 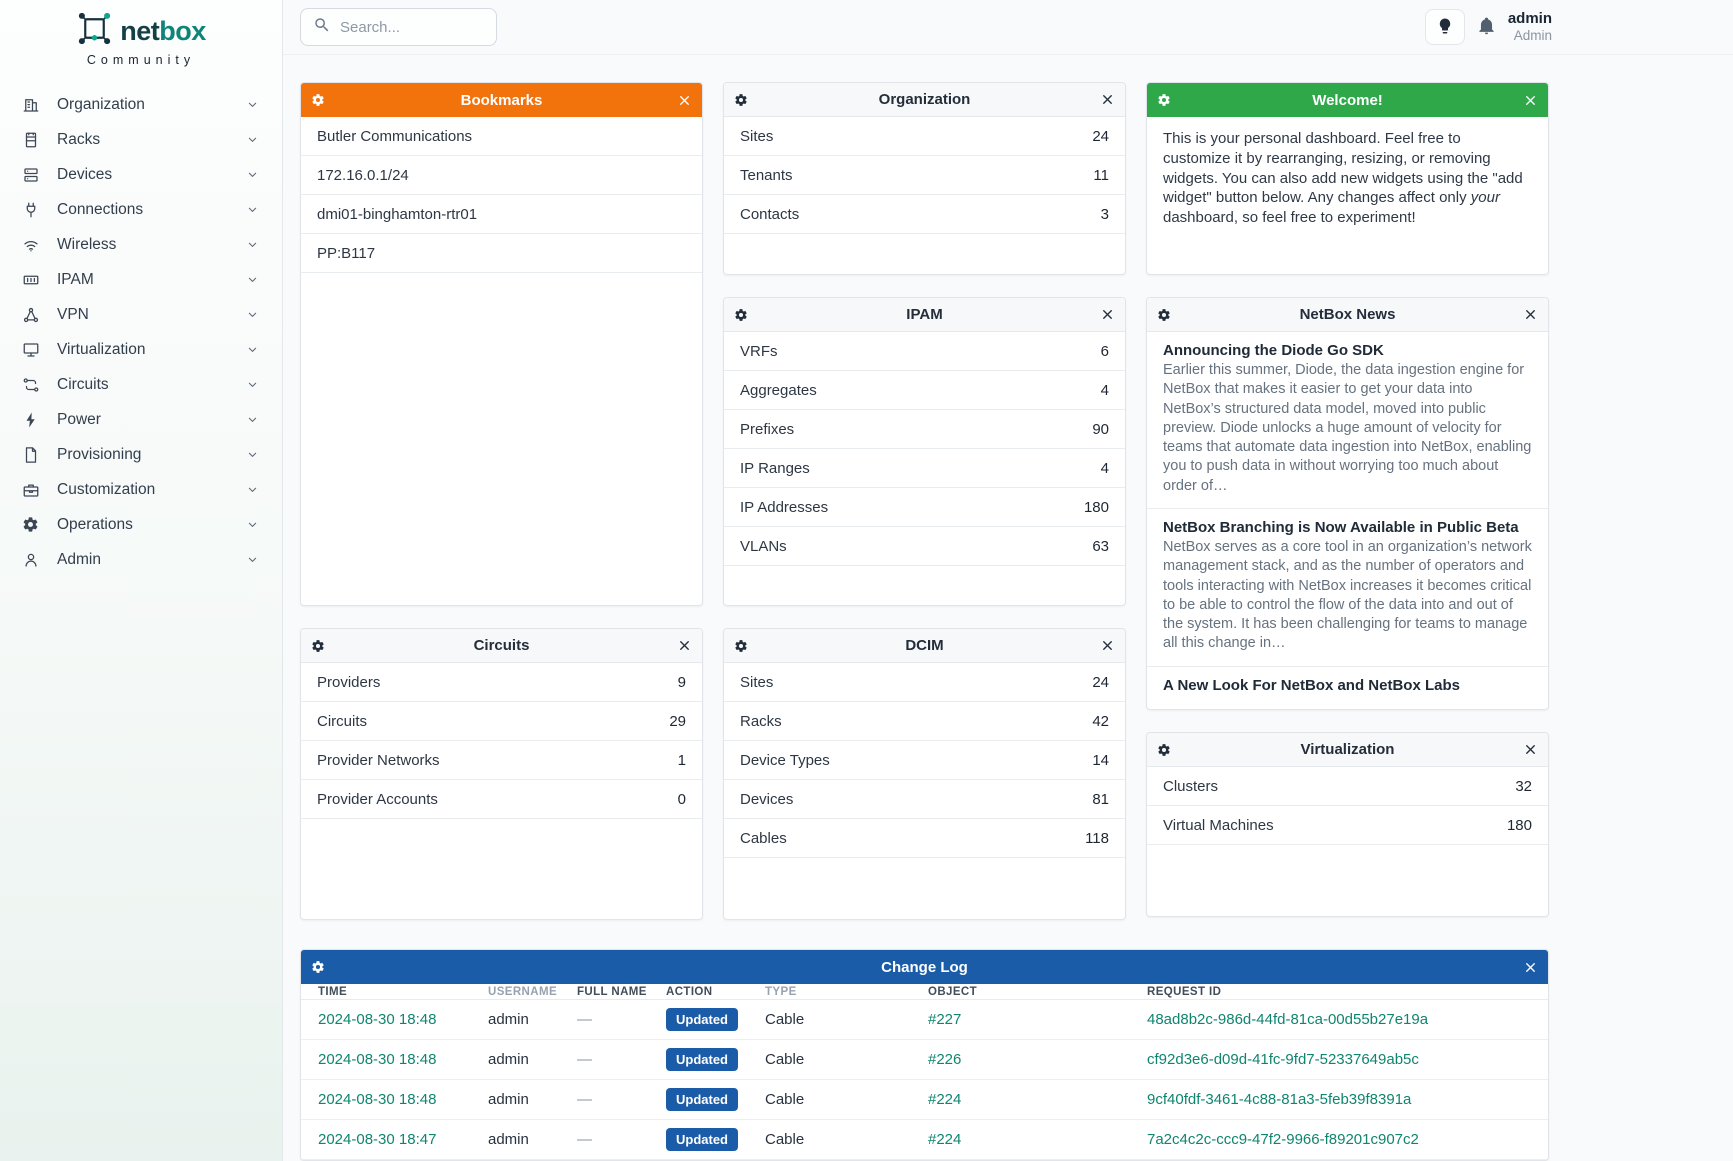 I want to click on column-header: TYPE, so click(x=781, y=991).